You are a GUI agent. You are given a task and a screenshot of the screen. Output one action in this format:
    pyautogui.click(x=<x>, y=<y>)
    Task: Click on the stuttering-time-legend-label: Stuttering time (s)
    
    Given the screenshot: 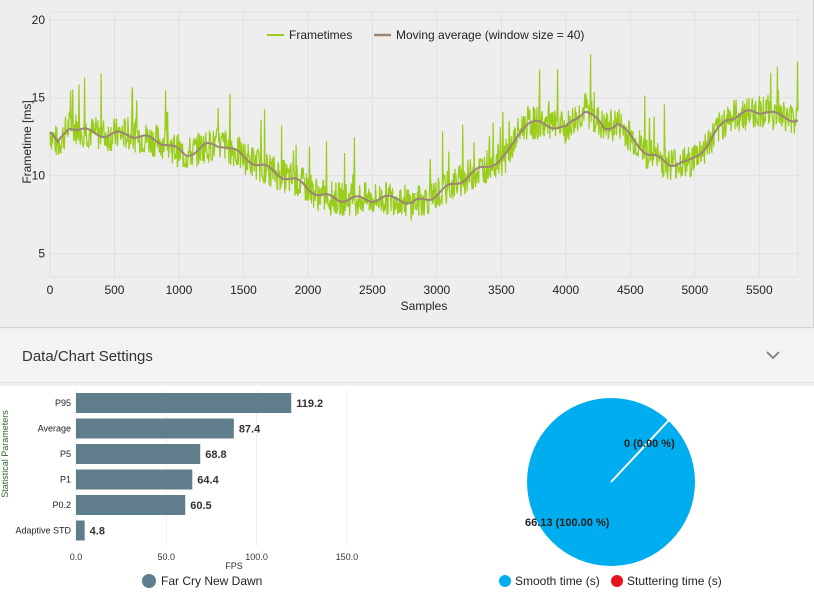 What is the action you would take?
    pyautogui.click(x=674, y=581)
    